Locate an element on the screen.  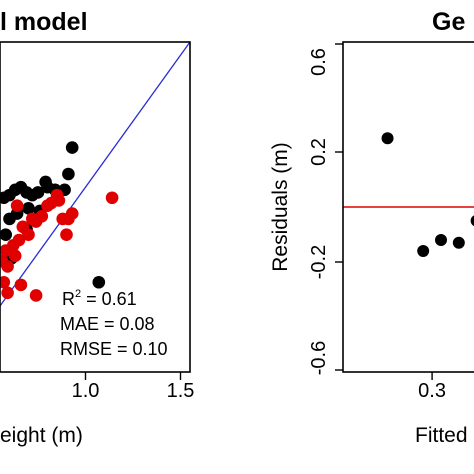
right-x-tick-label: 0.3 is located at coordinates (432, 391).